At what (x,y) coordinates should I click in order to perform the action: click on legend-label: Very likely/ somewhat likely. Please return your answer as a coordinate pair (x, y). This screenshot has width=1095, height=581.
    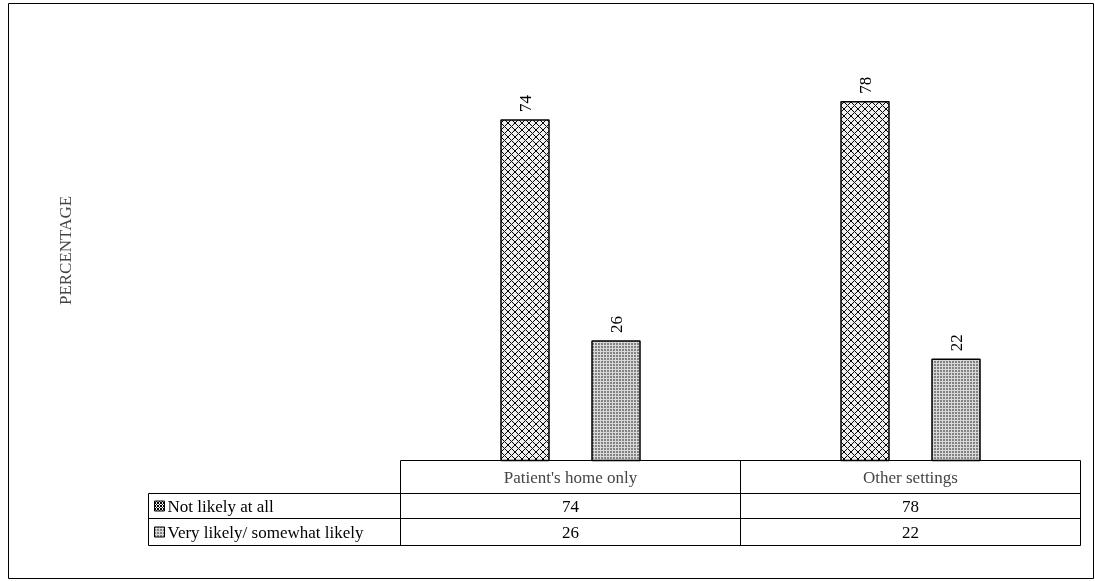
    Looking at the image, I should click on (265, 532).